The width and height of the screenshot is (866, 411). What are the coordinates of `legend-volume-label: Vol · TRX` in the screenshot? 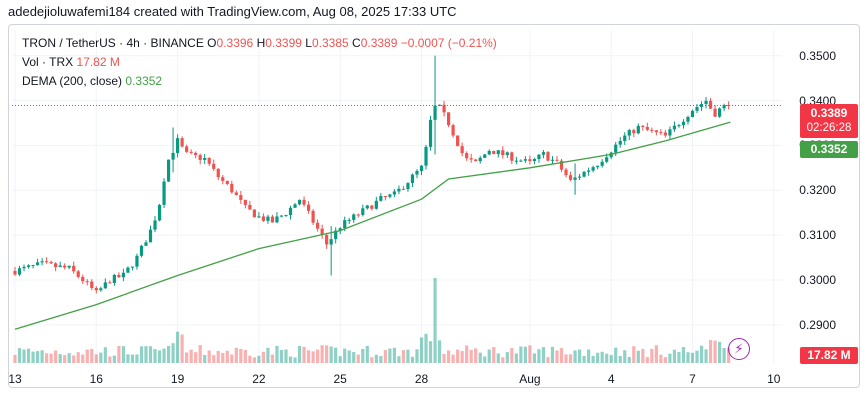 It's located at (48, 62).